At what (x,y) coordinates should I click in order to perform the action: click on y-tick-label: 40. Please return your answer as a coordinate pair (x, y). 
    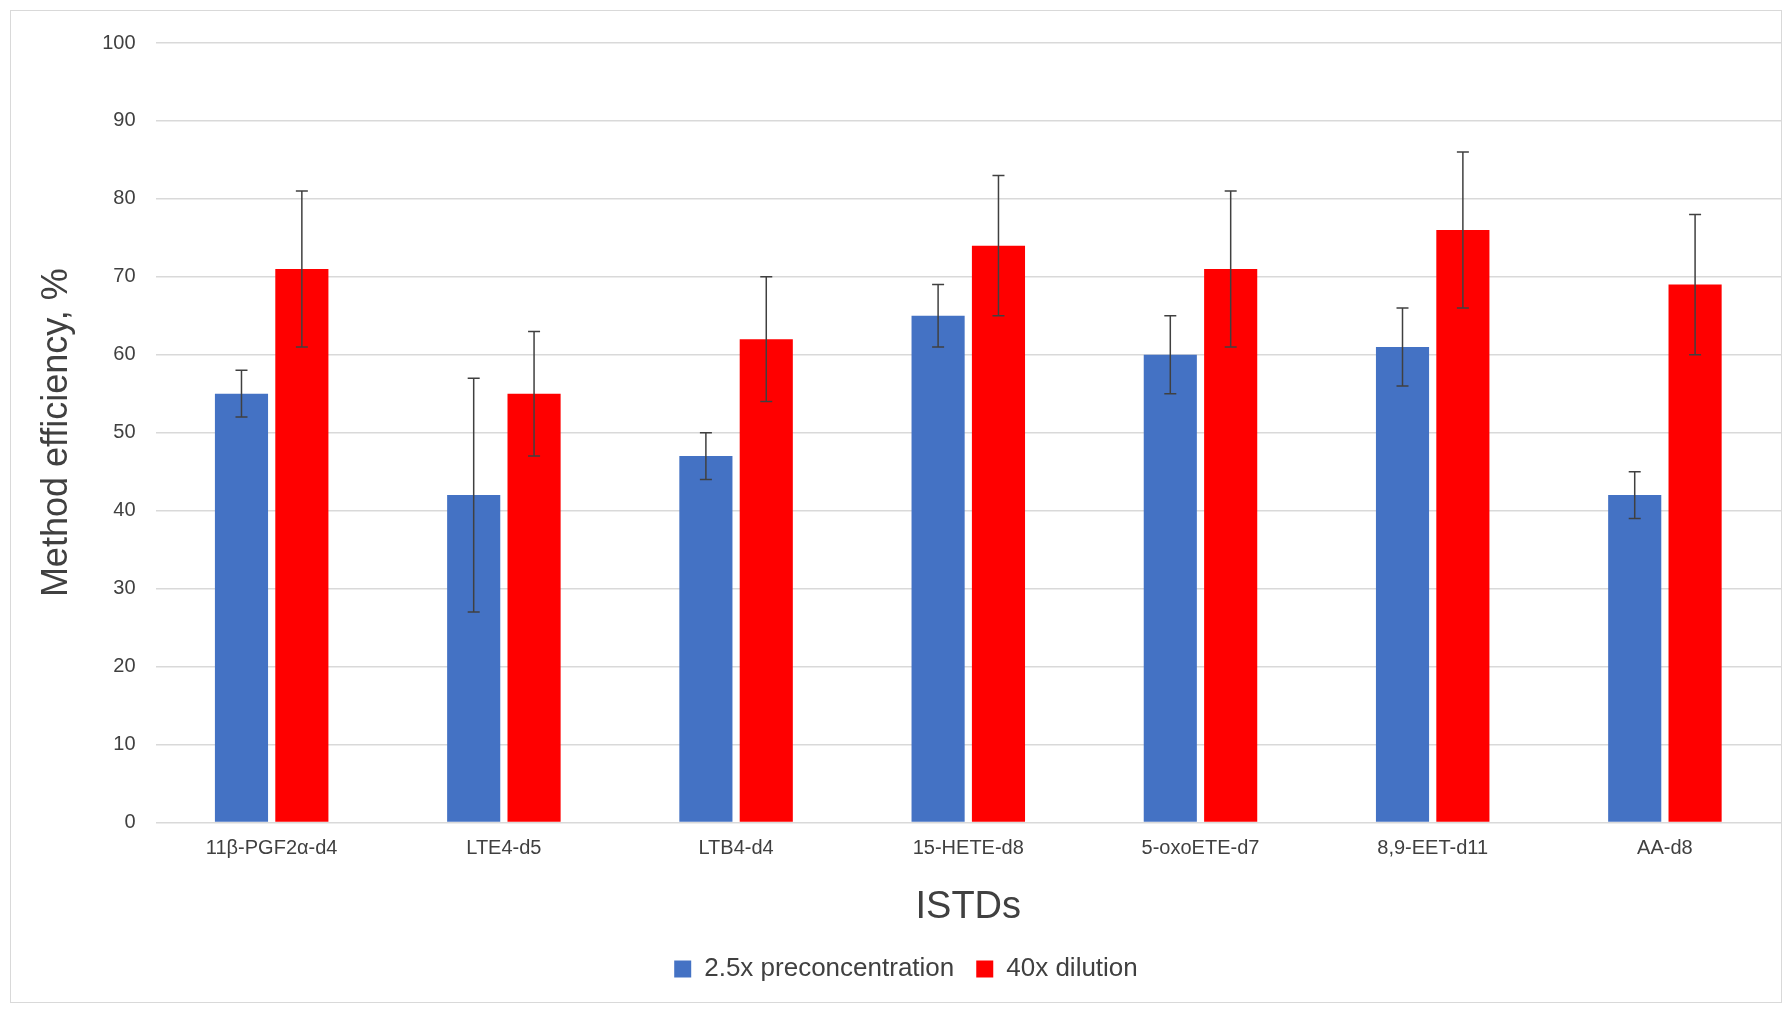
    Looking at the image, I should click on (124, 509).